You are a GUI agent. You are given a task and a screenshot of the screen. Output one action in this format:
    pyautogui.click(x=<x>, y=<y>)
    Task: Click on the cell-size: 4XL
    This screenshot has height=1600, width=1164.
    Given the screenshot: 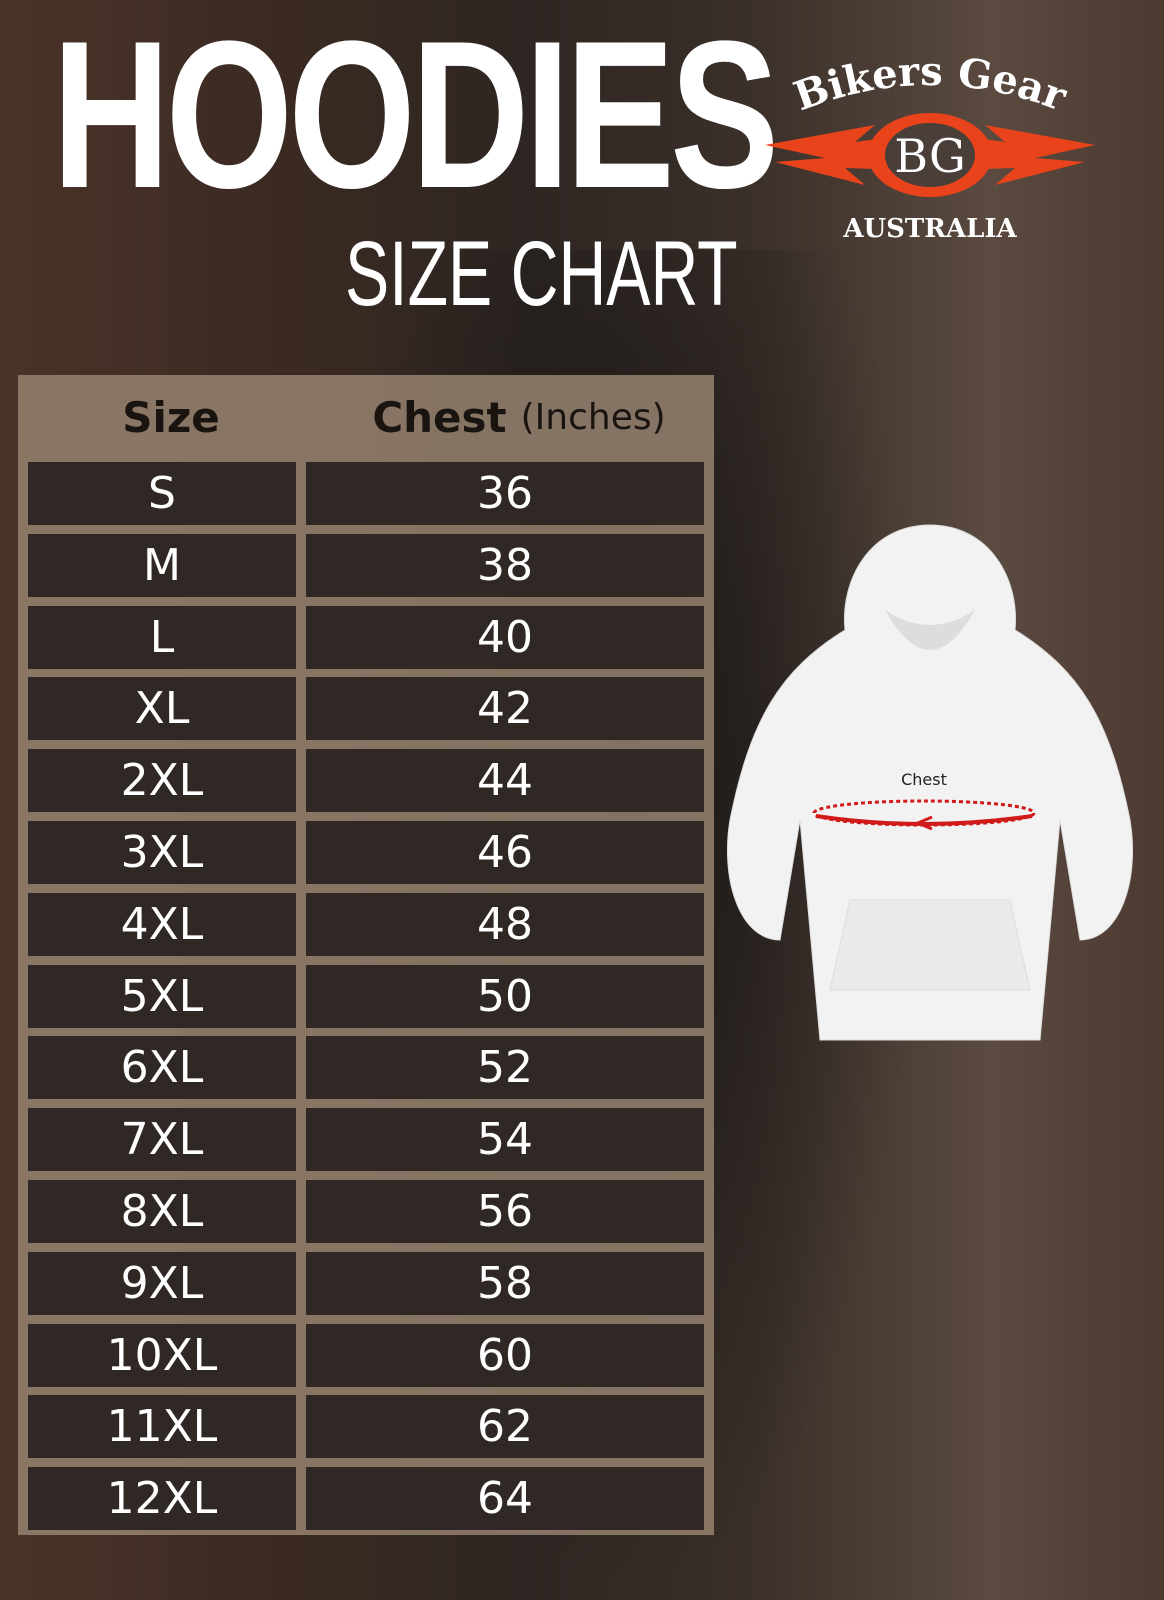 What is the action you would take?
    pyautogui.click(x=162, y=924)
    